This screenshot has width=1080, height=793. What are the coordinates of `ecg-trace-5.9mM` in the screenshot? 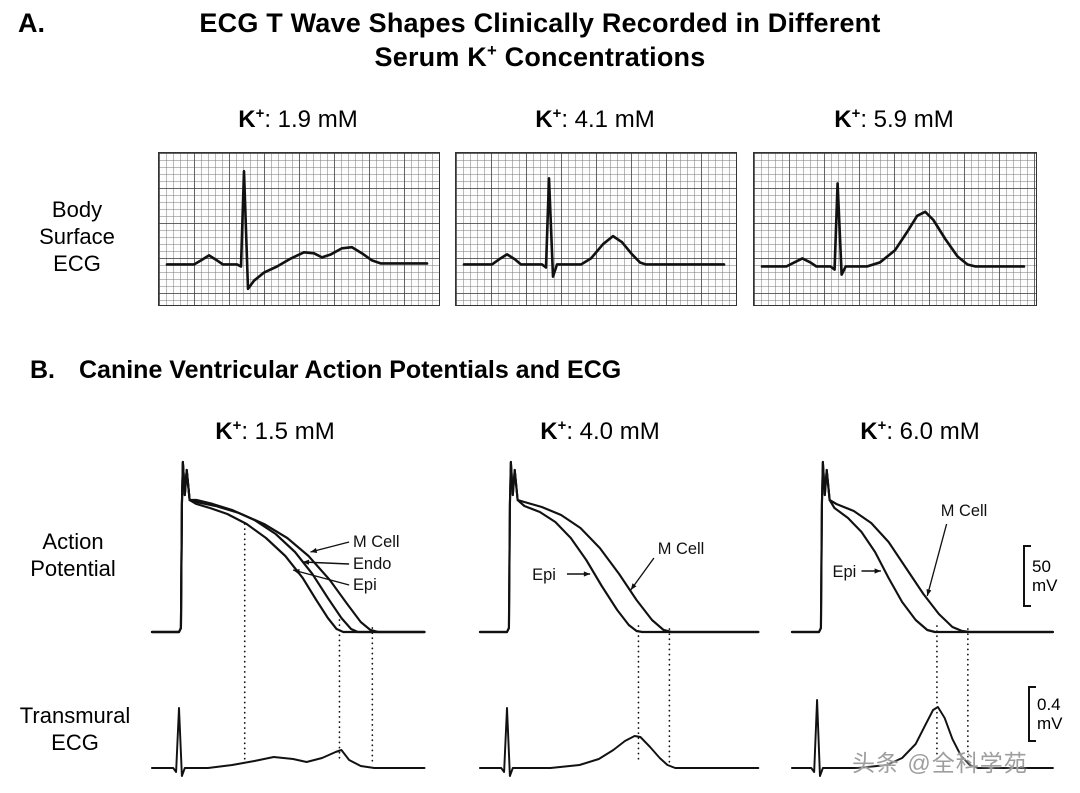 It's located at (893, 229).